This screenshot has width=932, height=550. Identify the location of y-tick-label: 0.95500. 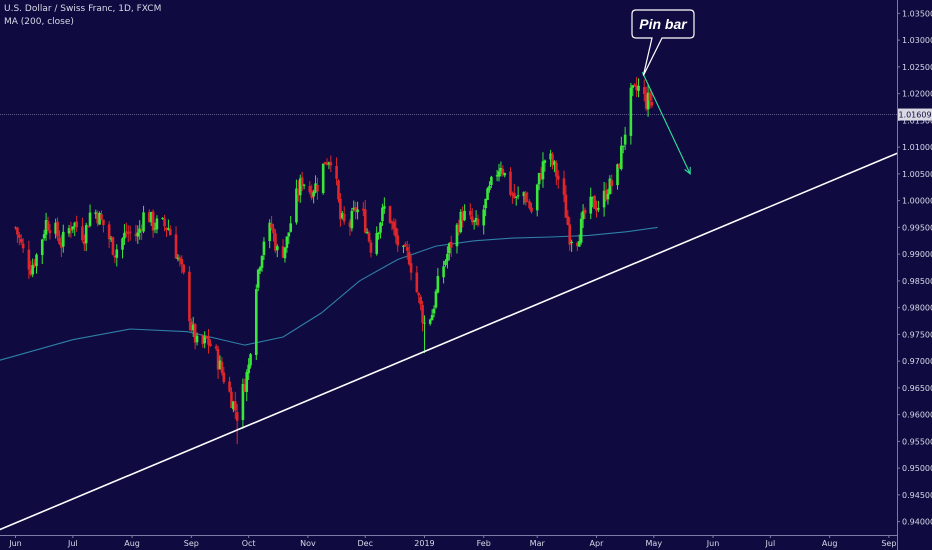
(917, 441).